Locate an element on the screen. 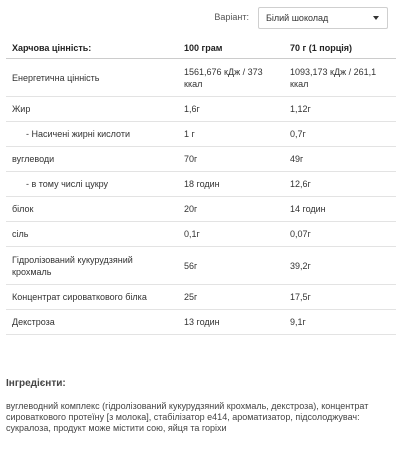  chevron-down-icon is located at coordinates (376, 18).